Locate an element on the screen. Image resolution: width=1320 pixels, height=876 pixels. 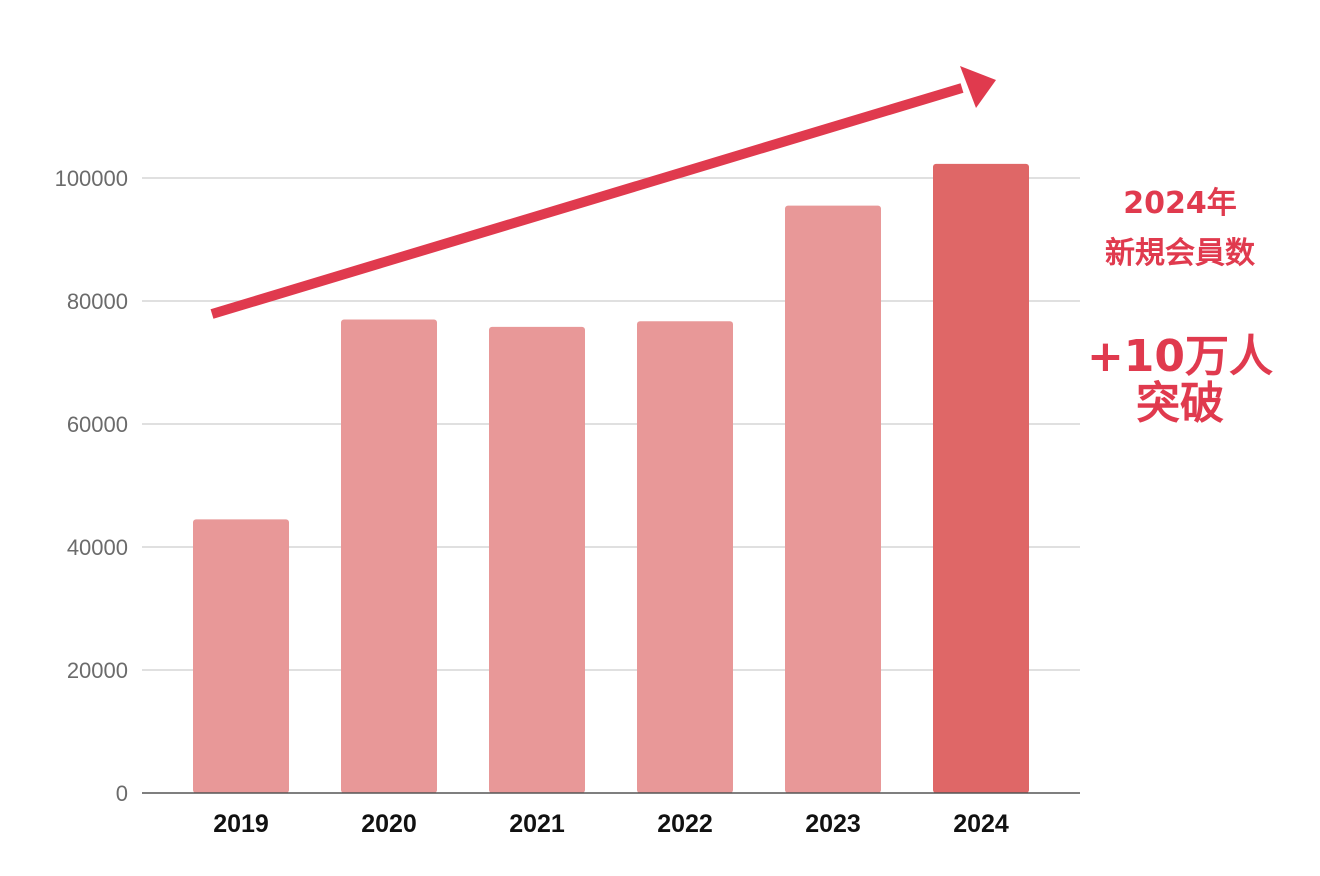
callout-headline: +10万人 is located at coordinates (1180, 356).